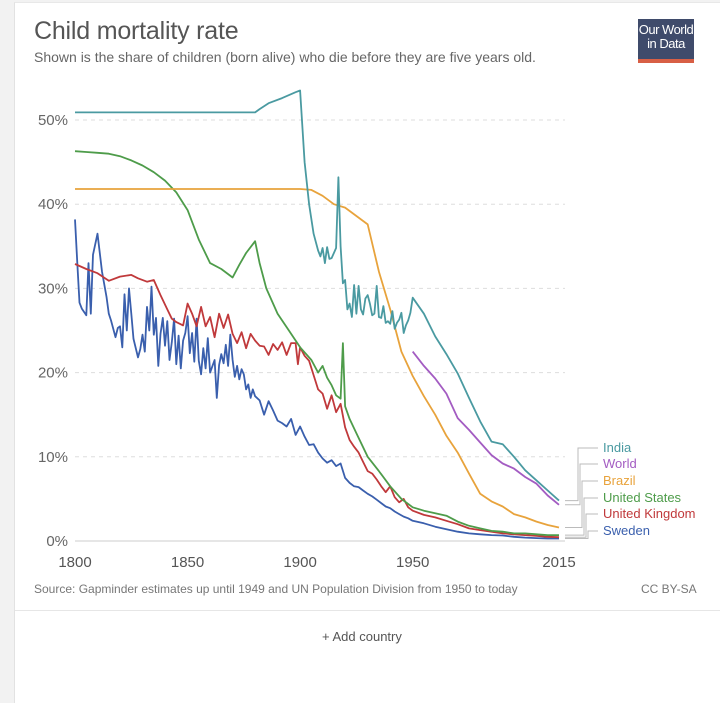 This screenshot has width=720, height=703. Describe the element at coordinates (53, 204) in the screenshot. I see `y-tick-label: 40%` at that location.